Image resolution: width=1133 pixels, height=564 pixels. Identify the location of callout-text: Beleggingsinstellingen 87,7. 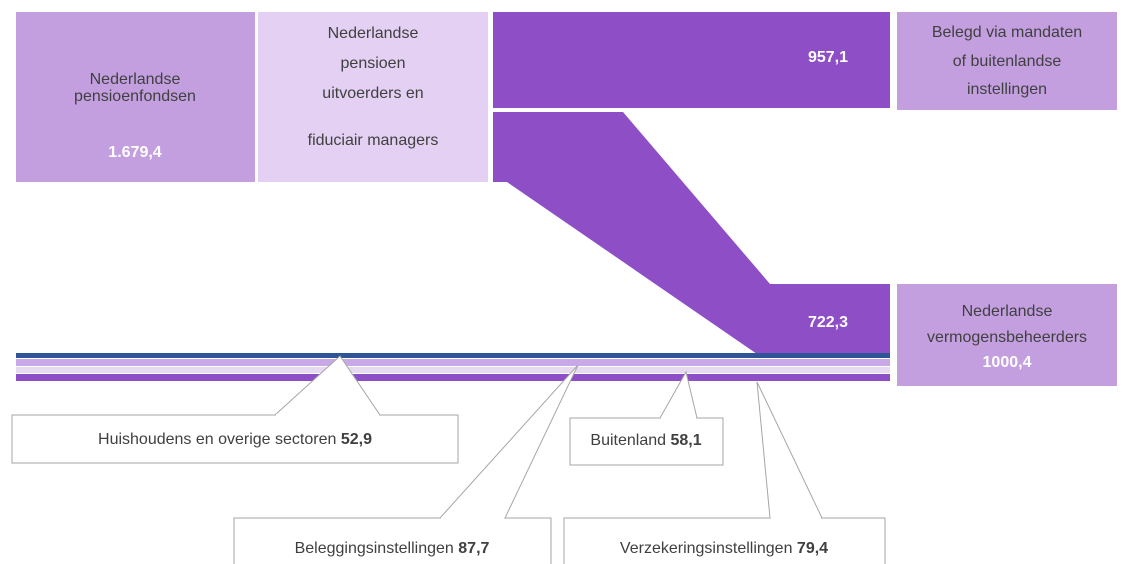
(392, 548).